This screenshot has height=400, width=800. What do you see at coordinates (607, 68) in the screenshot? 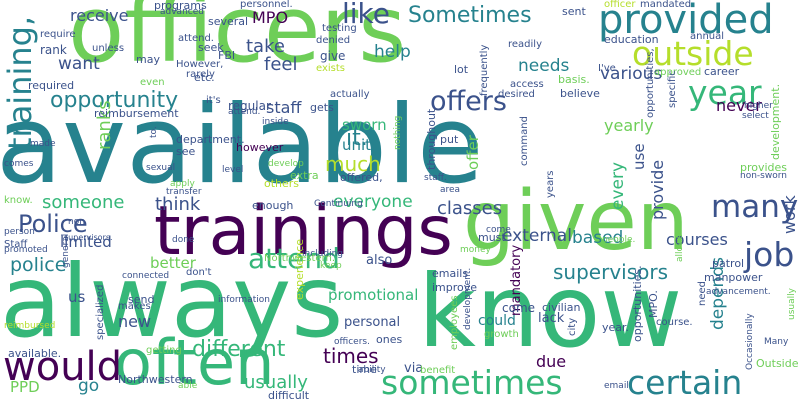
I see `word: I've` at bounding box center [607, 68].